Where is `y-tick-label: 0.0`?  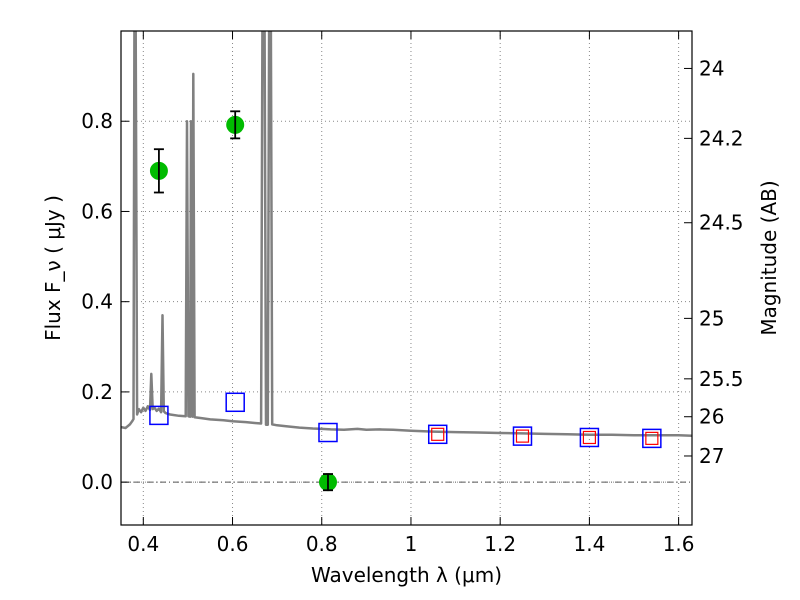 y-tick-label: 0.0 is located at coordinates (97, 482).